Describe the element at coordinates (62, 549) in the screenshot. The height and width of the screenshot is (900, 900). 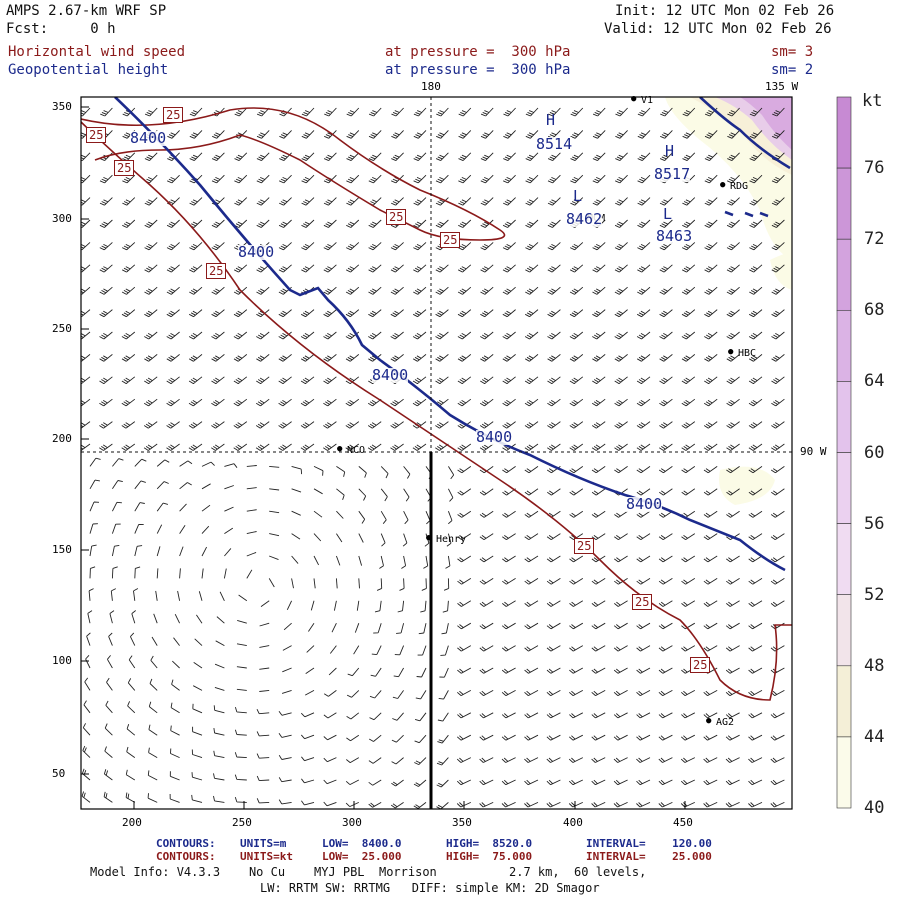
I see `y-tick-label: 150` at that location.